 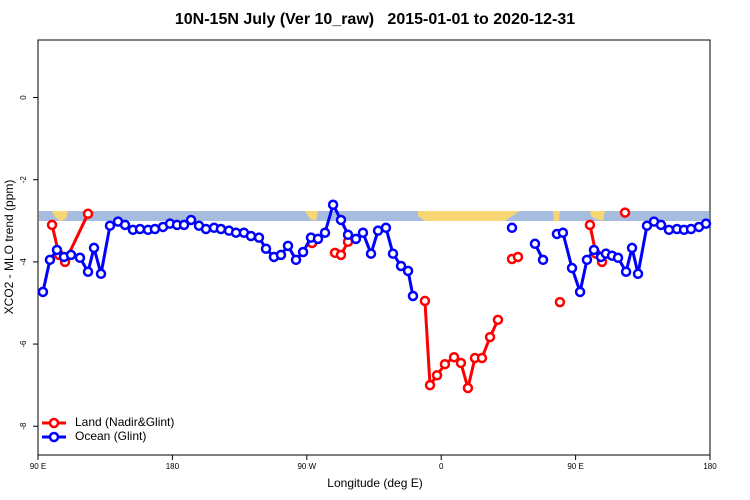 What do you see at coordinates (124, 422) in the screenshot?
I see `legend-label: Land (Nadir&Glint)` at bounding box center [124, 422].